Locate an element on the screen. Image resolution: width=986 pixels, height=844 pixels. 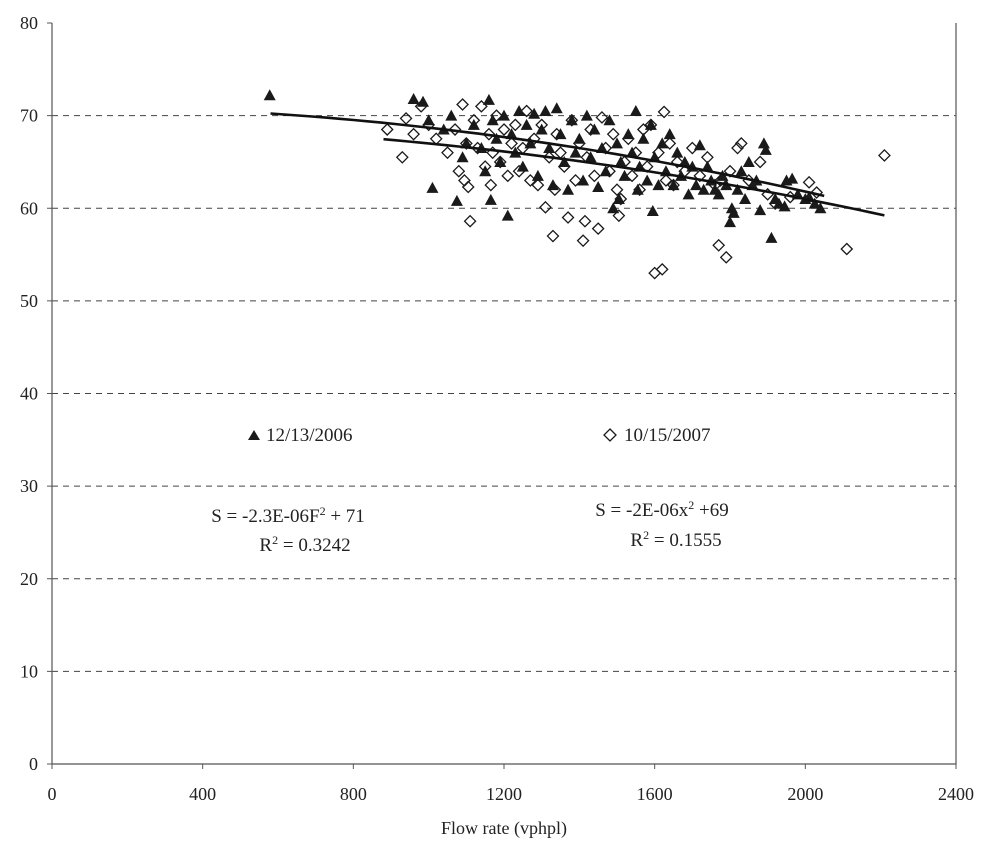
y-tick-label: 0 is located at coordinates (33, 764).